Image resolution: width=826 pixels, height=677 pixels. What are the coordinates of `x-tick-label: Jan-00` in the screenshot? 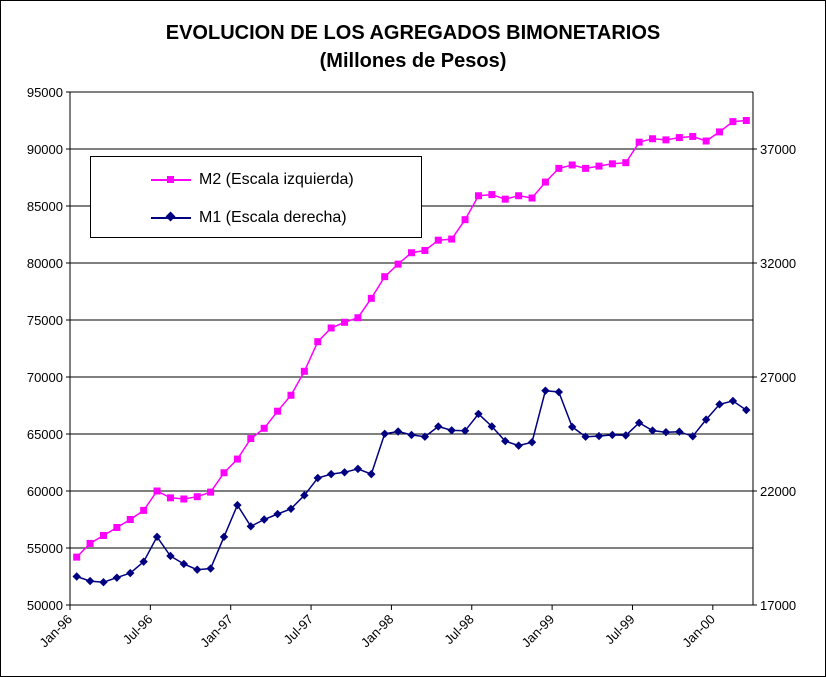 It's located at (698, 631).